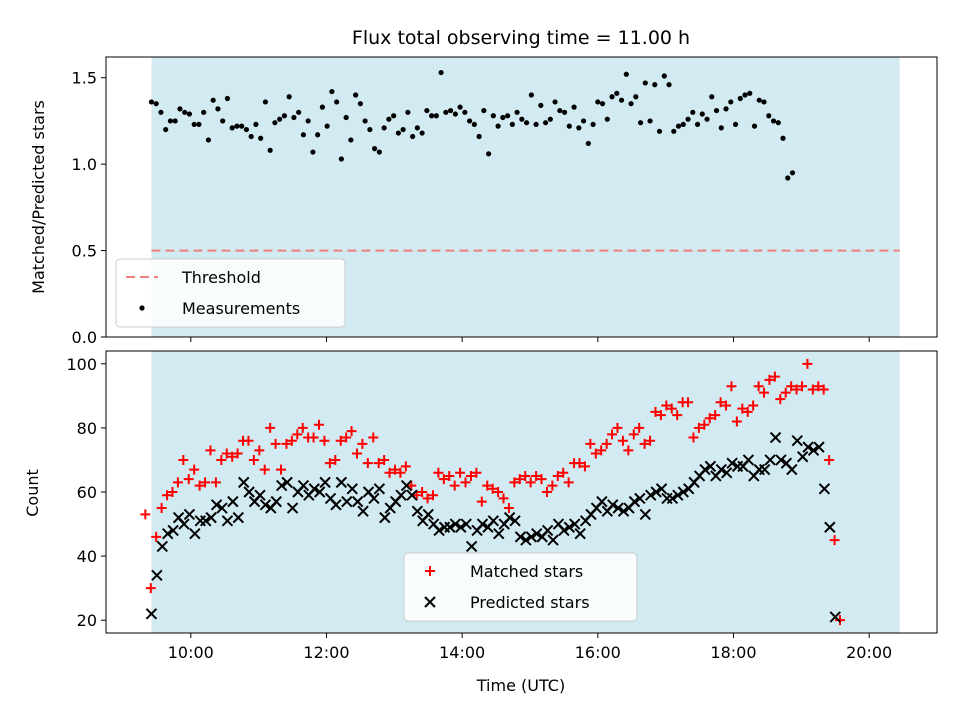 The height and width of the screenshot is (720, 960). What do you see at coordinates (87, 620) in the screenshot?
I see `y-tick-label: 20` at bounding box center [87, 620].